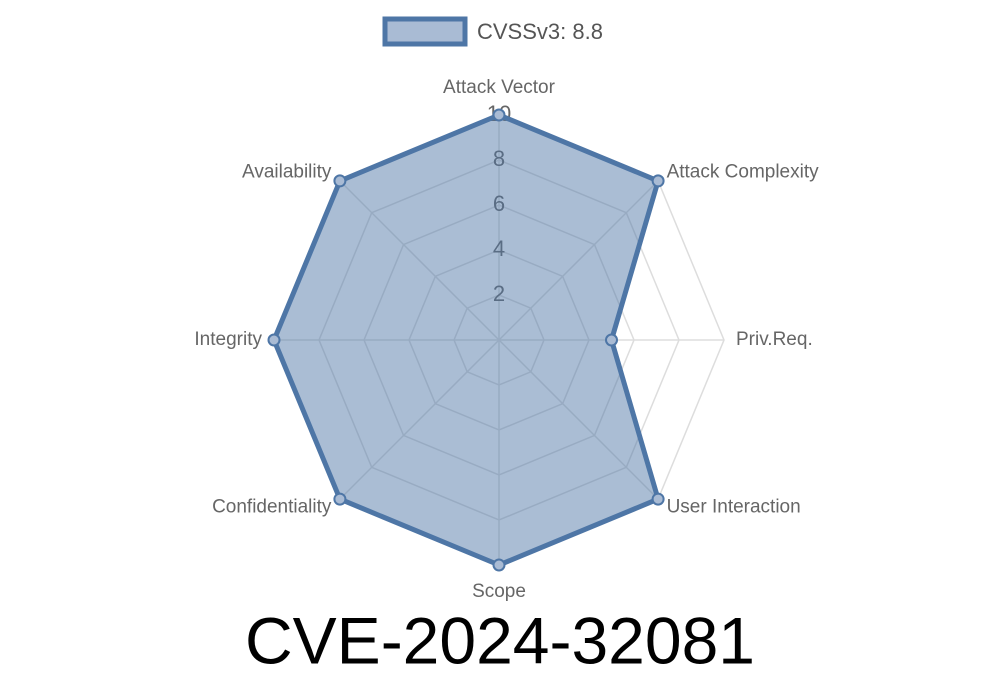 The height and width of the screenshot is (700, 1000). Describe the element at coordinates (743, 171) in the screenshot. I see `category-label: Attack Complexity` at that location.